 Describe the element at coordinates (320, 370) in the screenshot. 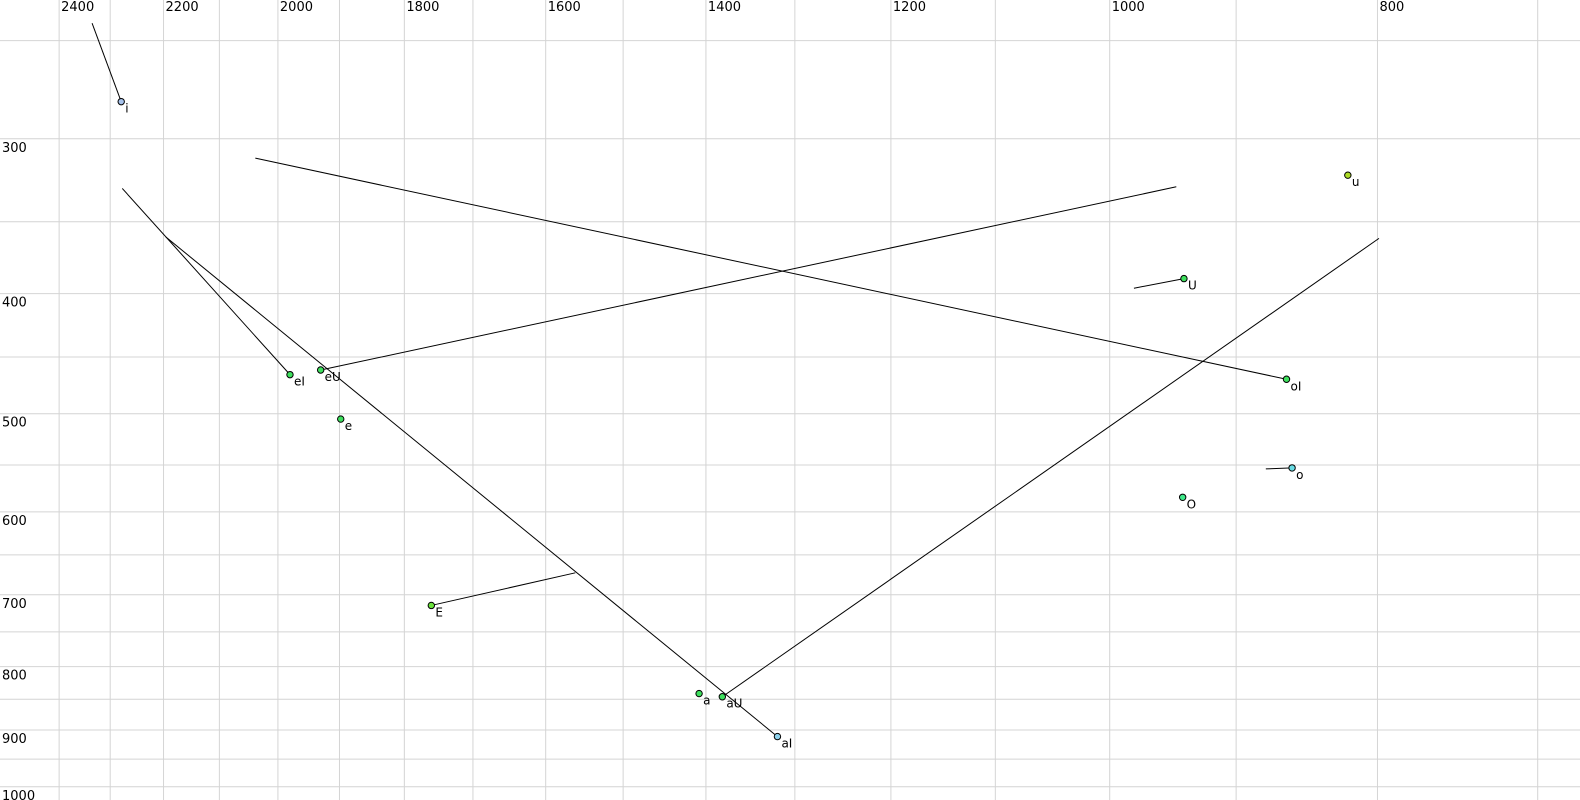

I see `point-eU` at that location.